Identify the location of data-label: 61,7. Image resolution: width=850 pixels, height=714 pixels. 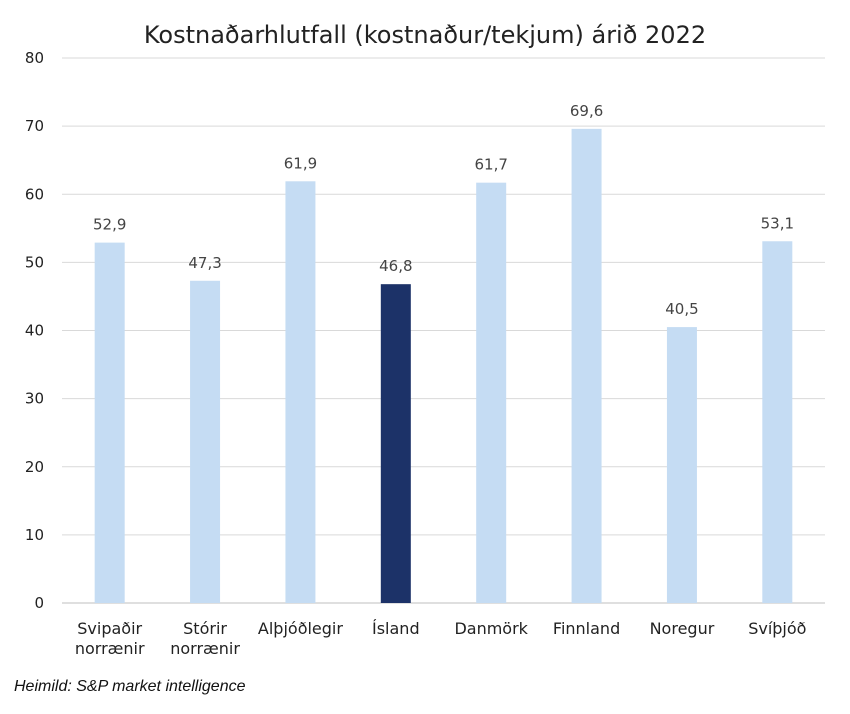
(490, 165).